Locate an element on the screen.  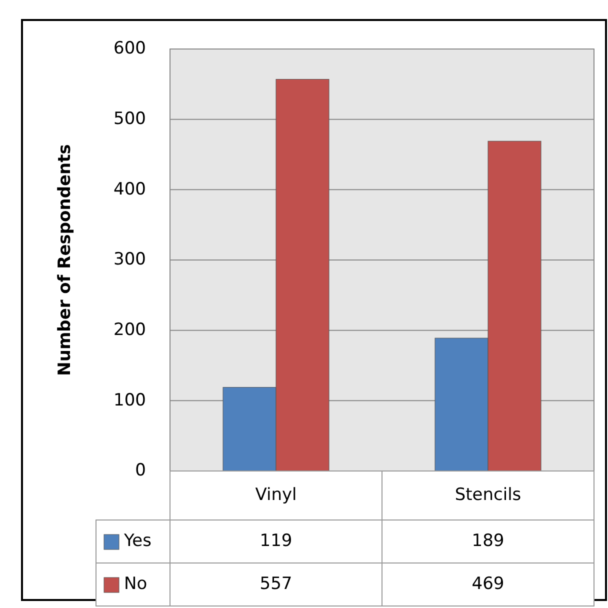
data-label: 119 is located at coordinates (276, 541).